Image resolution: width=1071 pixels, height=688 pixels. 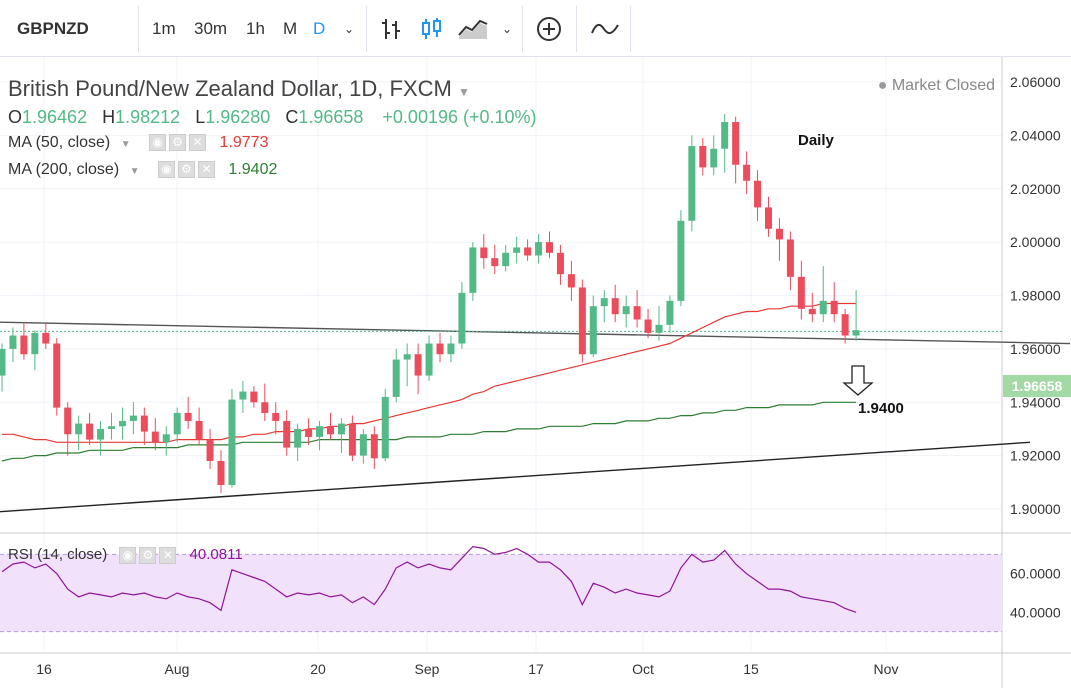 I want to click on ohlc-low: 1.96280, so click(x=238, y=117).